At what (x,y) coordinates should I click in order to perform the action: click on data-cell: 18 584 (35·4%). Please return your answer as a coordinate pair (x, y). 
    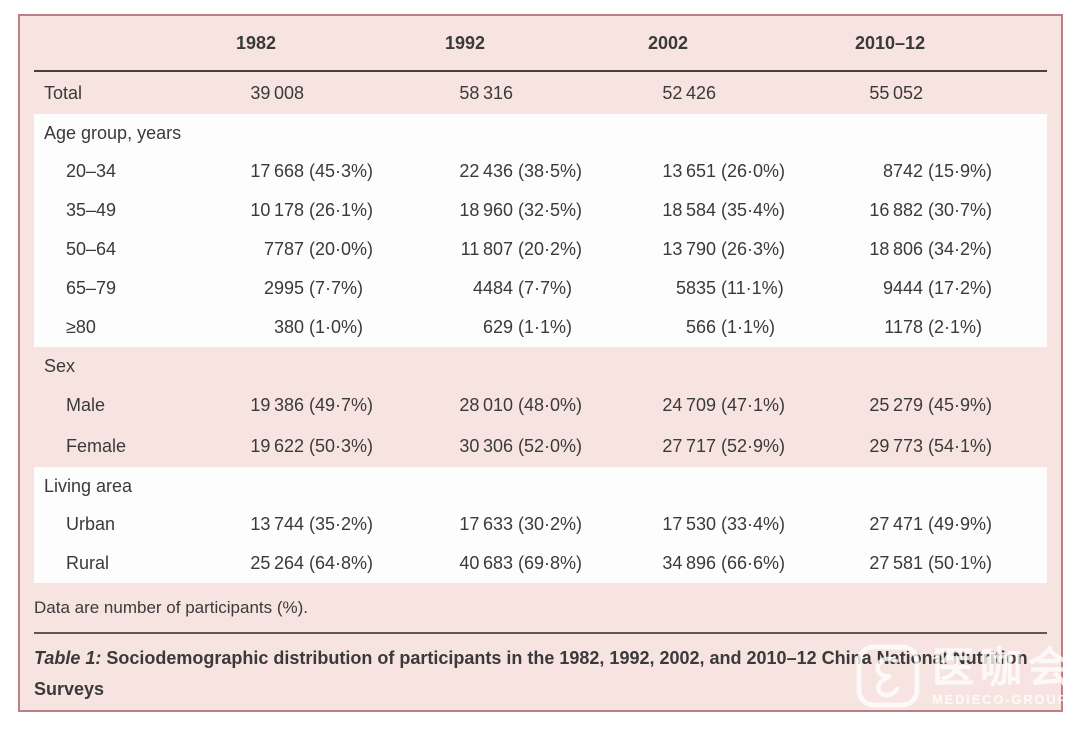
    Looking at the image, I should click on (724, 210).